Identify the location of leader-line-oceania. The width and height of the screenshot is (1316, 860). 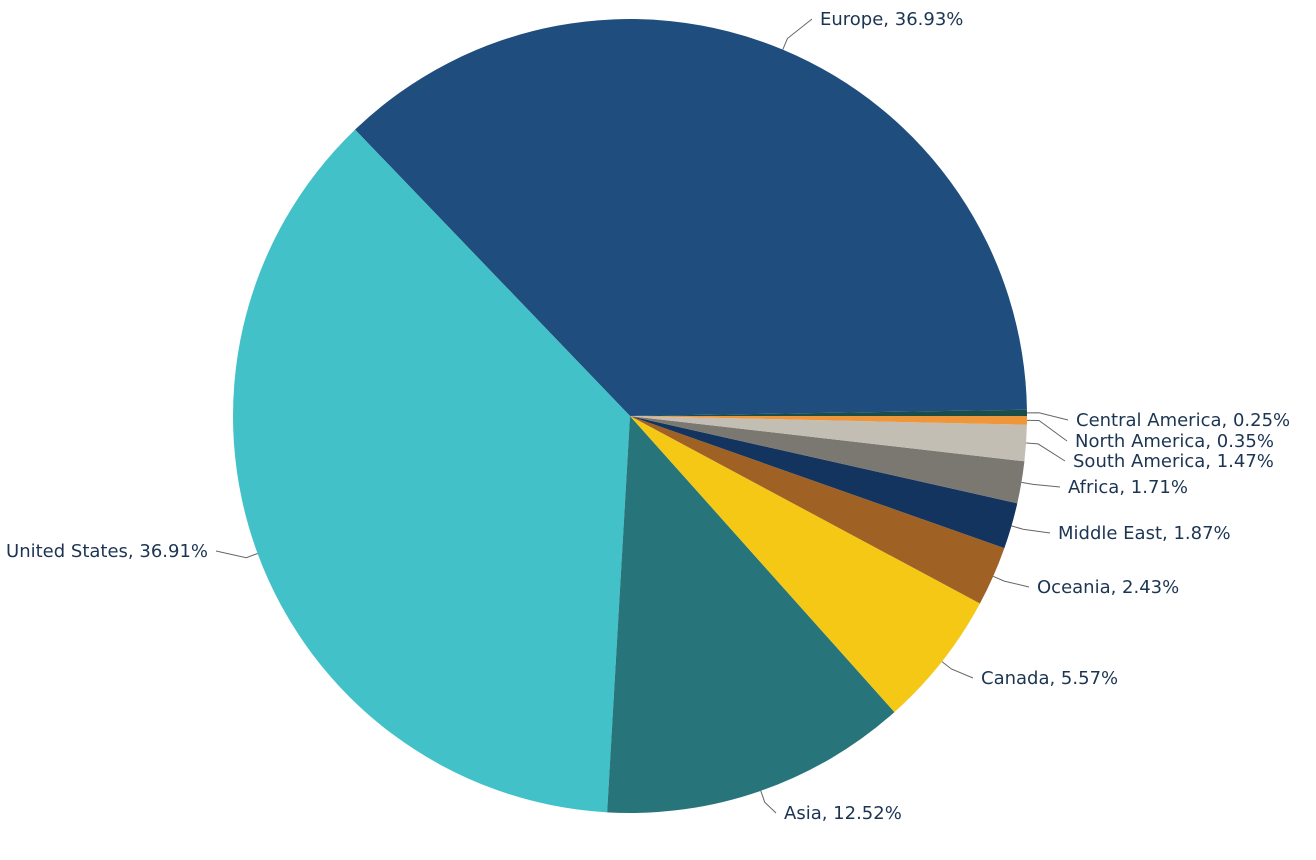
(1011, 581).